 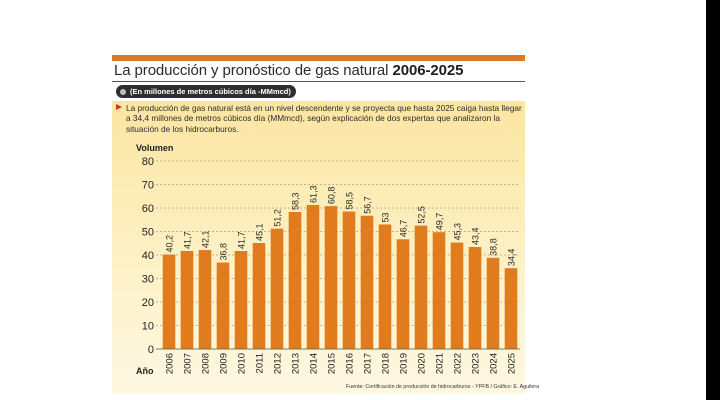 I want to click on value-label: 52,5, so click(x=422, y=215).